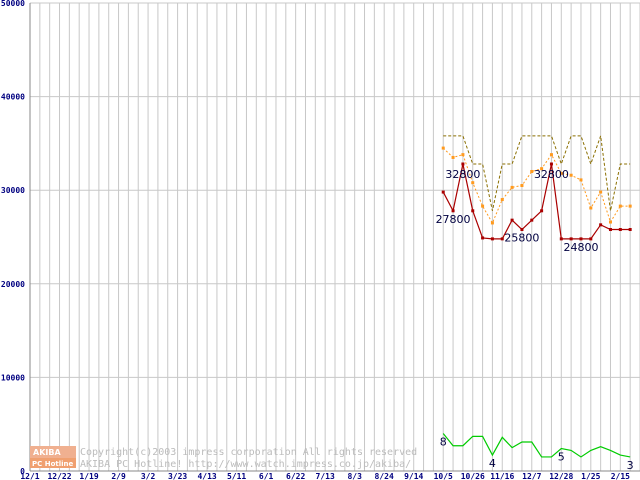 Image resolution: width=640 pixels, height=480 pixels. What do you see at coordinates (561, 457) in the screenshot?
I see `data-label: 5` at bounding box center [561, 457].